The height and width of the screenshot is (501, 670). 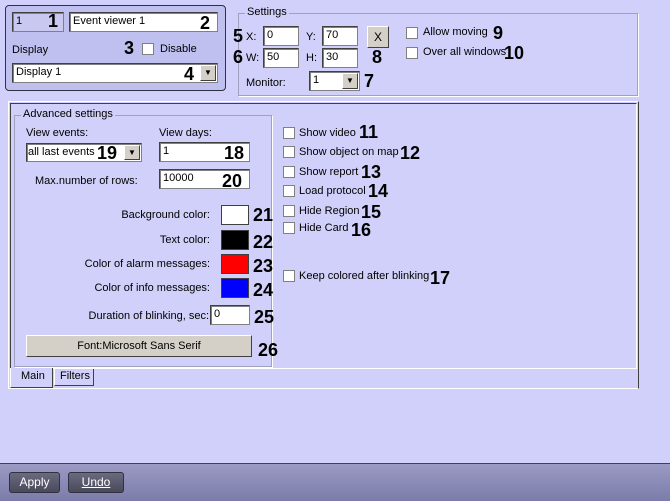 I want to click on view-days-field: 1, so click(x=204, y=152).